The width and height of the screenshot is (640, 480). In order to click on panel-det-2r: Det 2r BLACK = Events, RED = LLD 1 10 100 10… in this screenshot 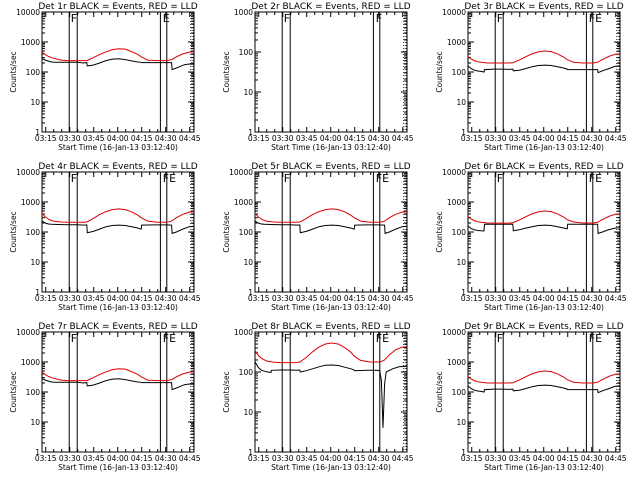, I will do `click(318, 77)`.